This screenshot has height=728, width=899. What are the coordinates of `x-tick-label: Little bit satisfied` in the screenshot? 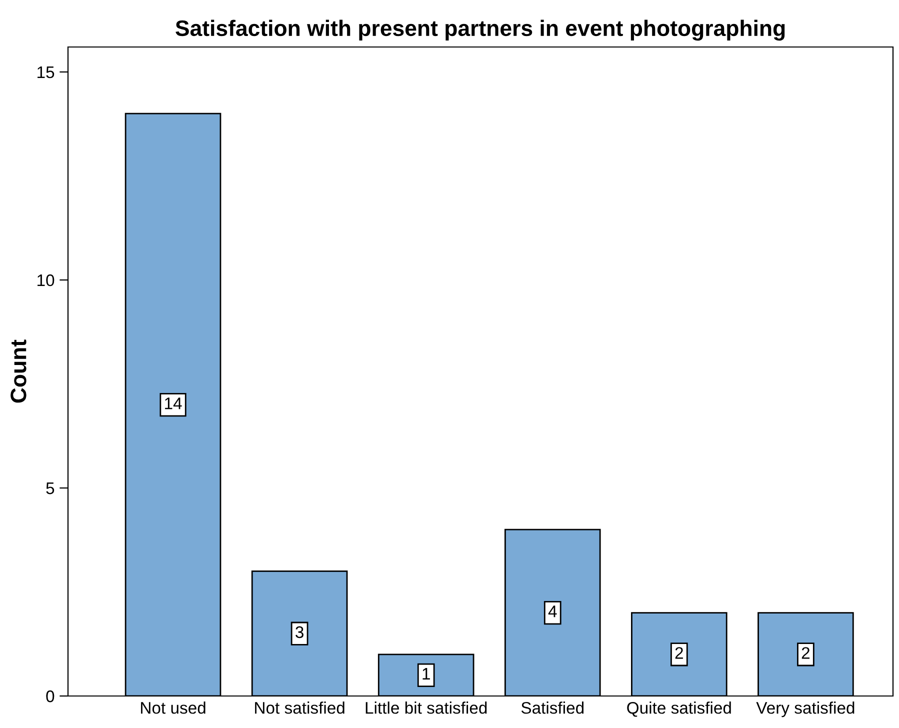 It's located at (426, 708).